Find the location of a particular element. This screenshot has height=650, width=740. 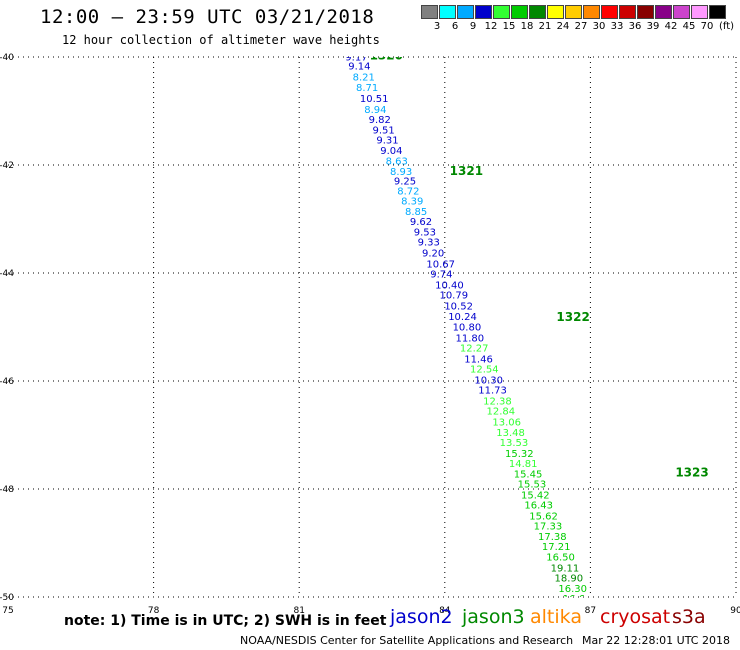

color-scale-label: 36 is located at coordinates (635, 26).